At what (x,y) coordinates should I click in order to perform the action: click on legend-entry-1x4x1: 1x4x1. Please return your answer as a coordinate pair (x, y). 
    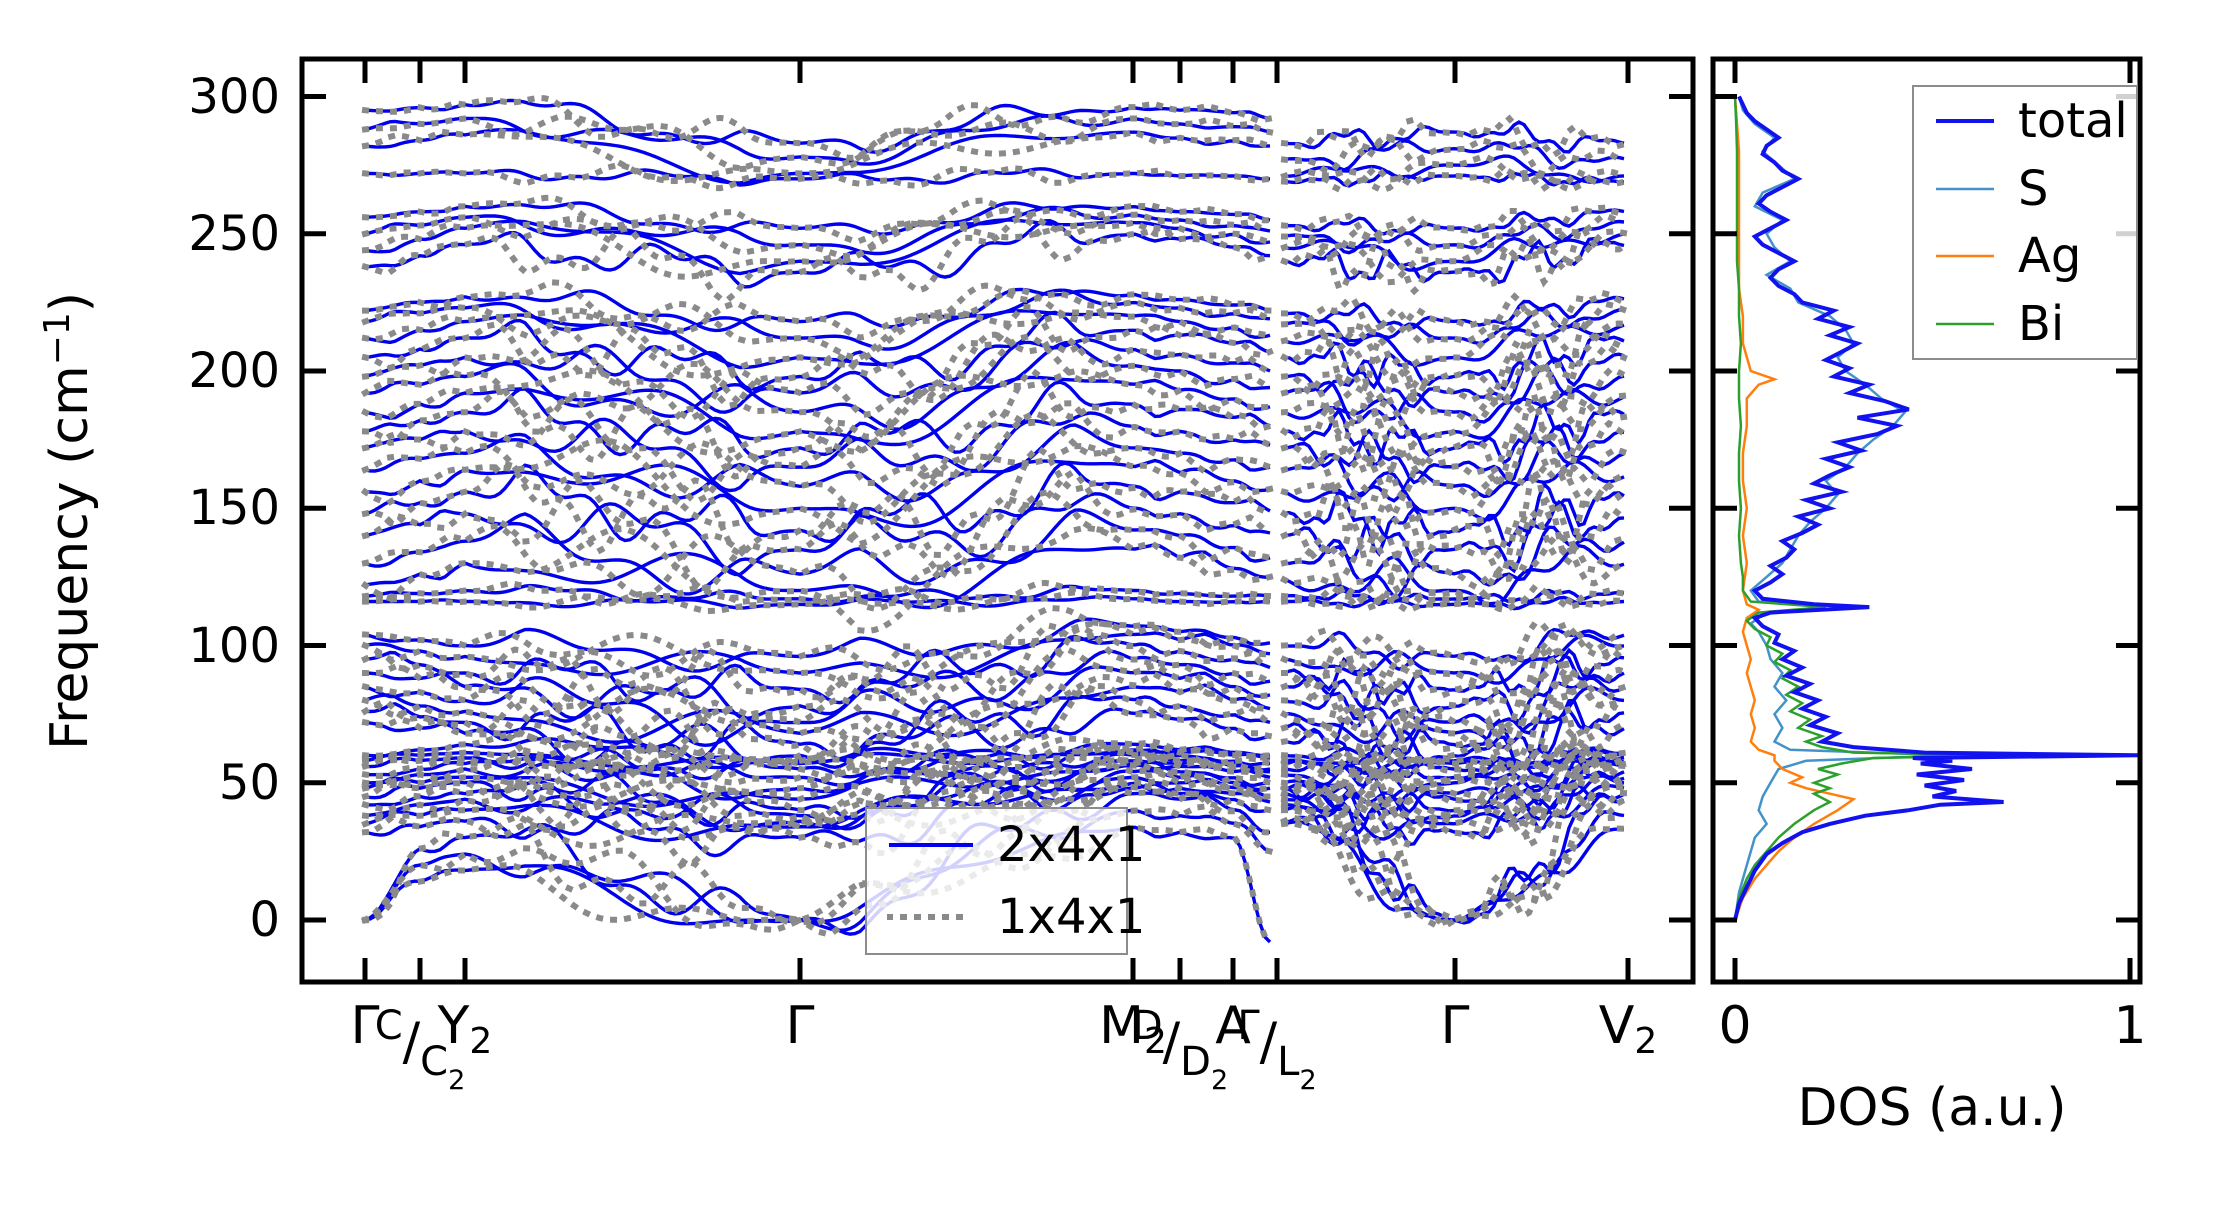
    Looking at the image, I should click on (1006, 917).